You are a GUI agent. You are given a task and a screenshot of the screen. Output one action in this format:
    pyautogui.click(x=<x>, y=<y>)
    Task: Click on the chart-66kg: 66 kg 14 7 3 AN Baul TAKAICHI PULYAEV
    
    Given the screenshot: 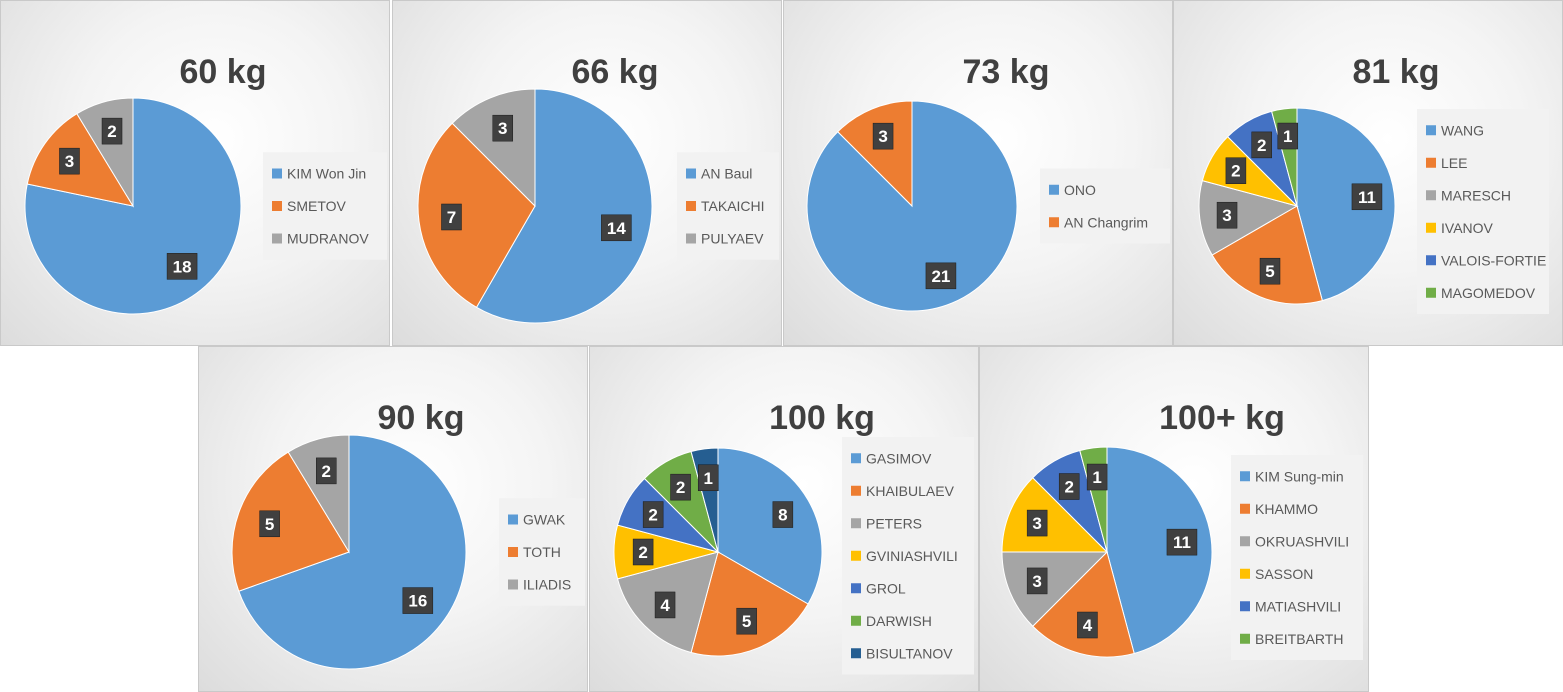 What is the action you would take?
    pyautogui.click(x=587, y=173)
    